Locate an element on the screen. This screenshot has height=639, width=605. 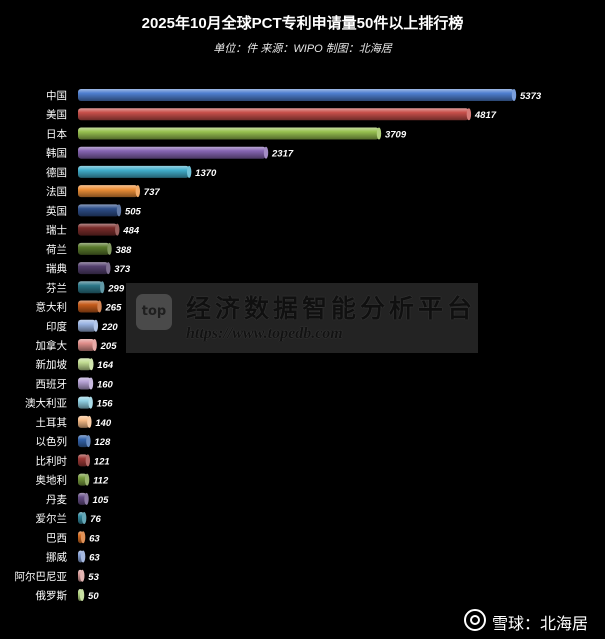
category-label: 新加坡 is located at coordinates (52, 364).